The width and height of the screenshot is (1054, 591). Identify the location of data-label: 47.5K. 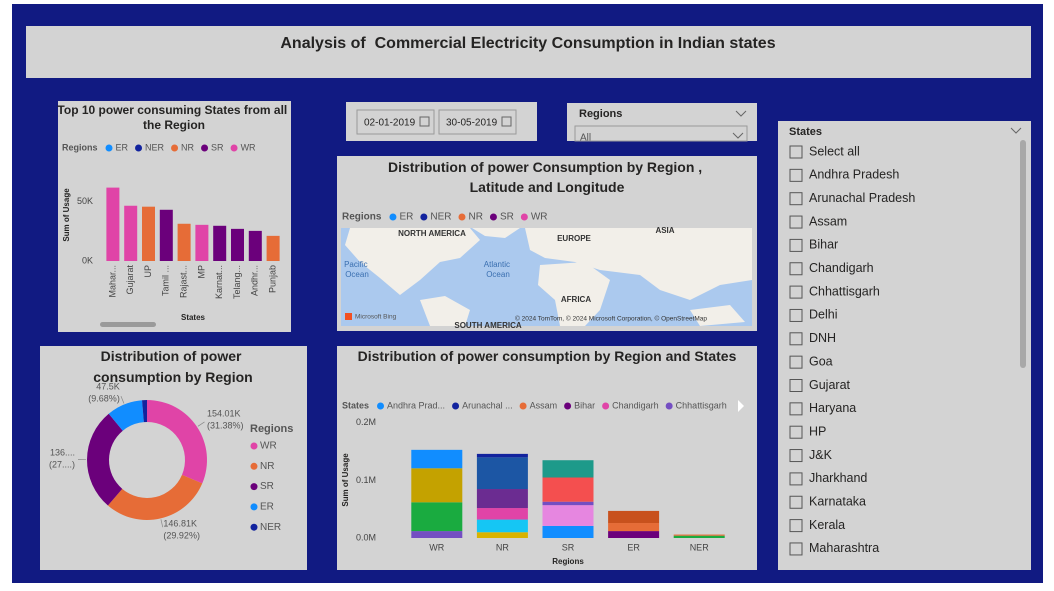
(108, 387).